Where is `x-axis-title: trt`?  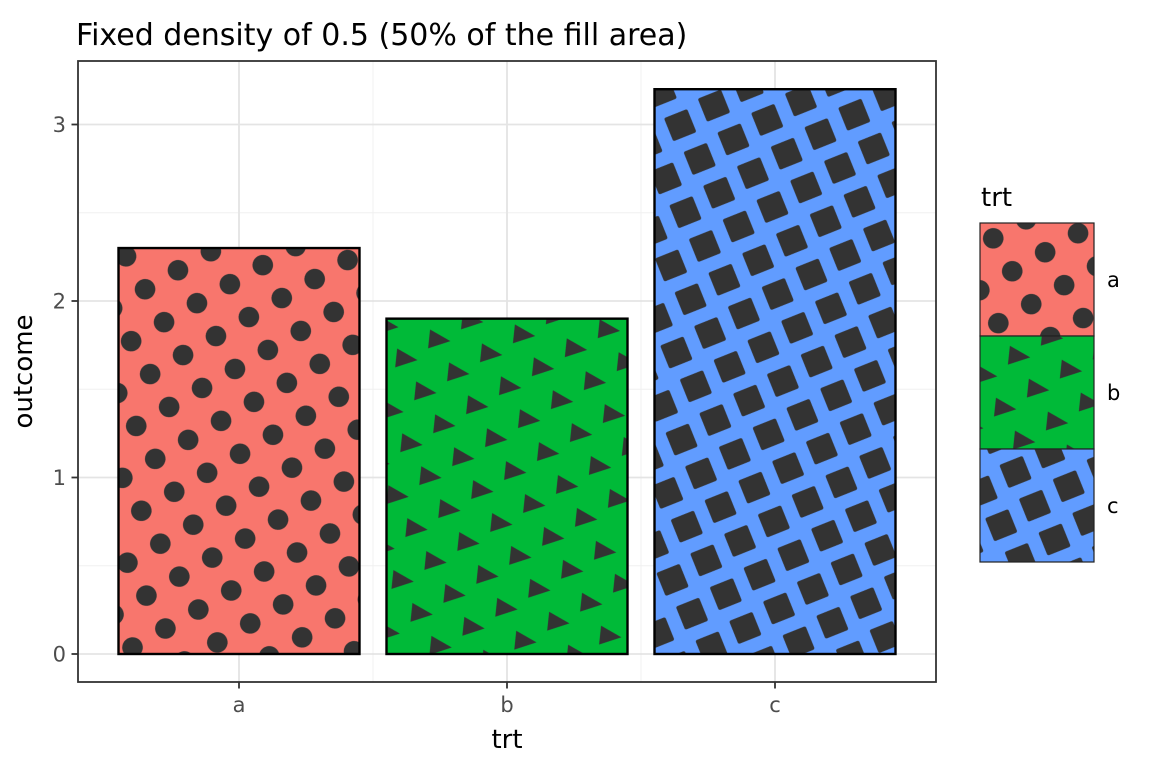 x-axis-title: trt is located at coordinates (506, 740).